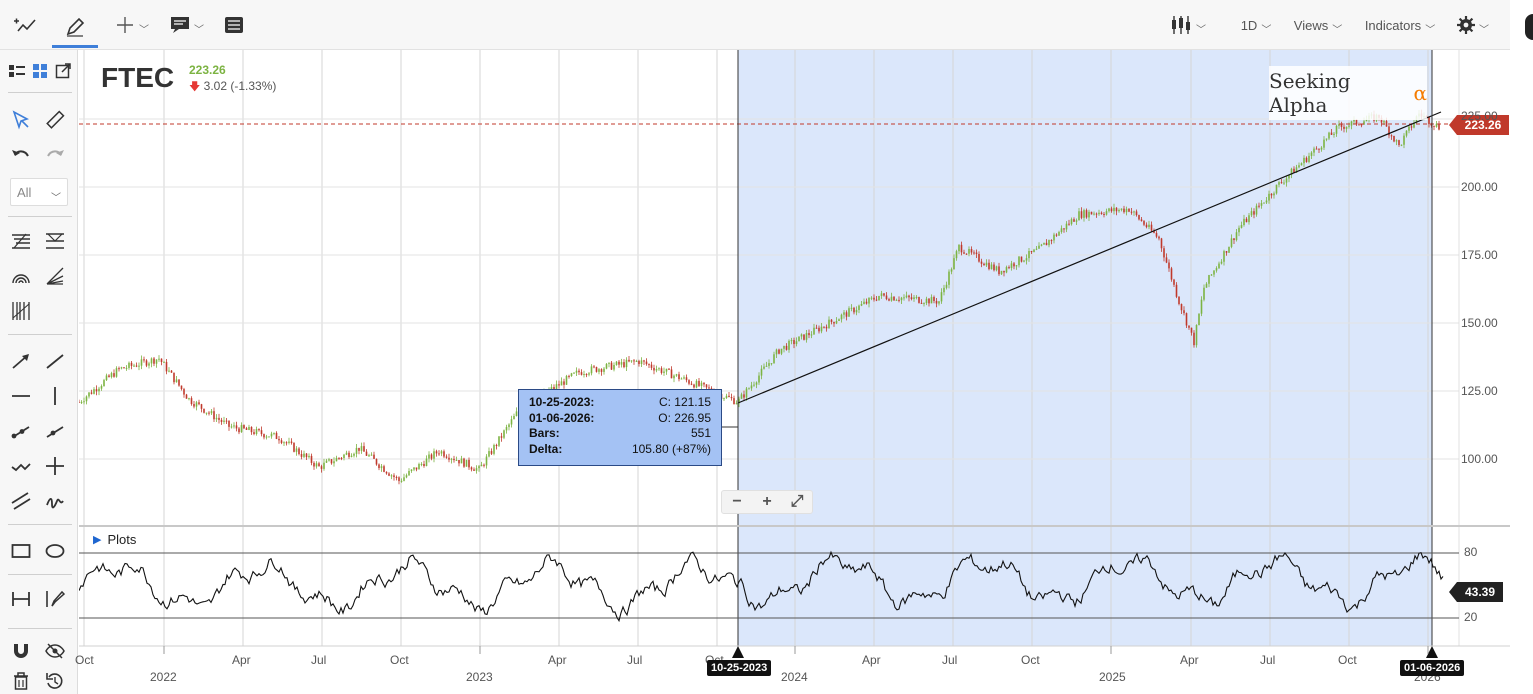 The width and height of the screenshot is (1533, 694). What do you see at coordinates (55, 501) in the screenshot?
I see `freehand-icon` at bounding box center [55, 501].